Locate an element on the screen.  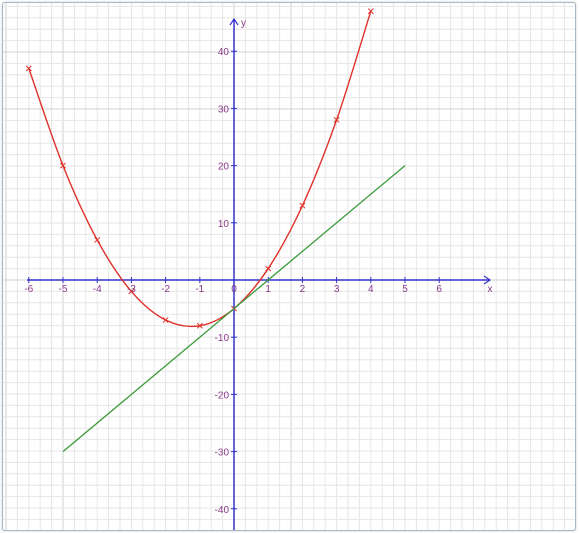
x-axis-label: x is located at coordinates (490, 289).